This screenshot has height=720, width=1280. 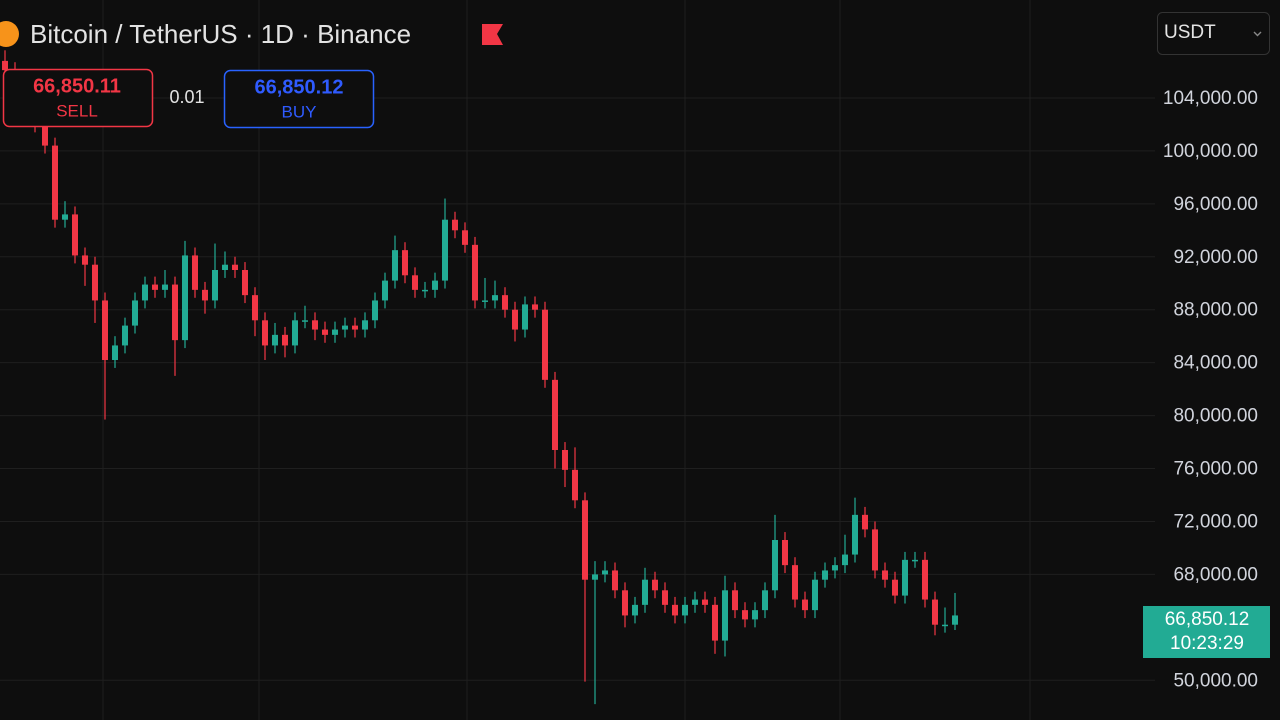 I want to click on last-price-box, so click(x=1206, y=632).